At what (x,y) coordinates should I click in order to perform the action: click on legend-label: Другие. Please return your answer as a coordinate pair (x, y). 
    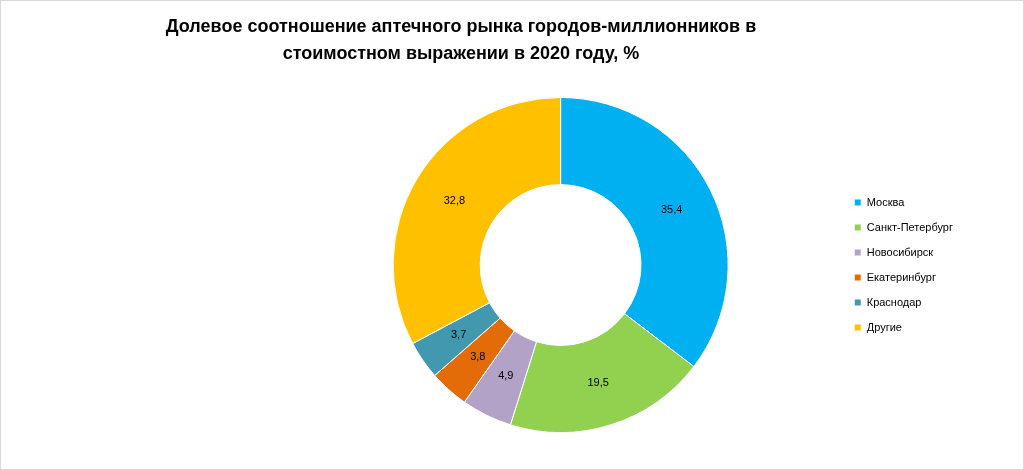
    Looking at the image, I should click on (884, 326).